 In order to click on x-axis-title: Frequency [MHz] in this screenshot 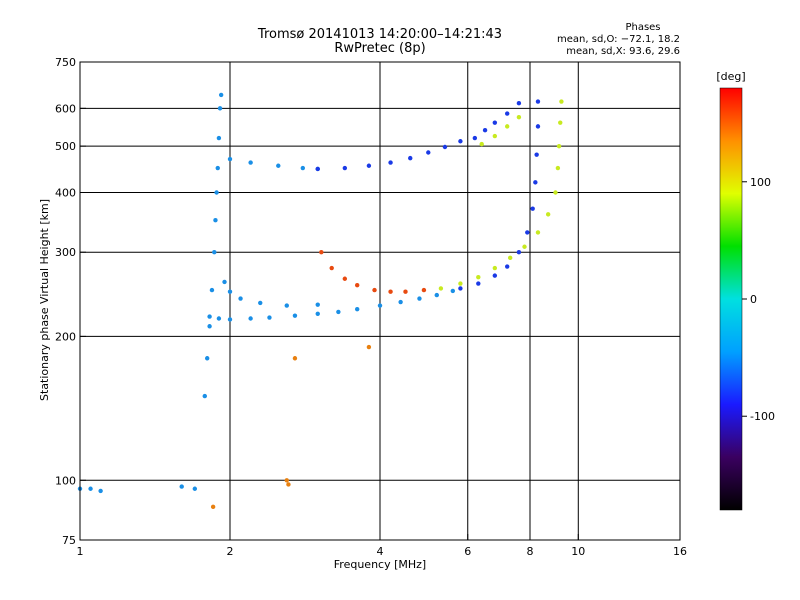, I will do `click(380, 564)`.